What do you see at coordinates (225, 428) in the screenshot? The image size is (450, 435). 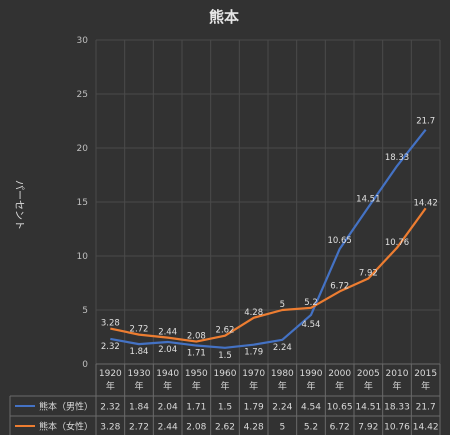 I see `table-cell-value: 2.62` at bounding box center [225, 428].